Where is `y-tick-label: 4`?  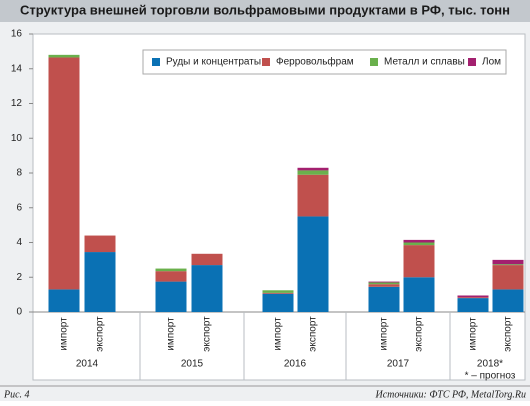
y-tick-label: 4 is located at coordinates (19, 242).